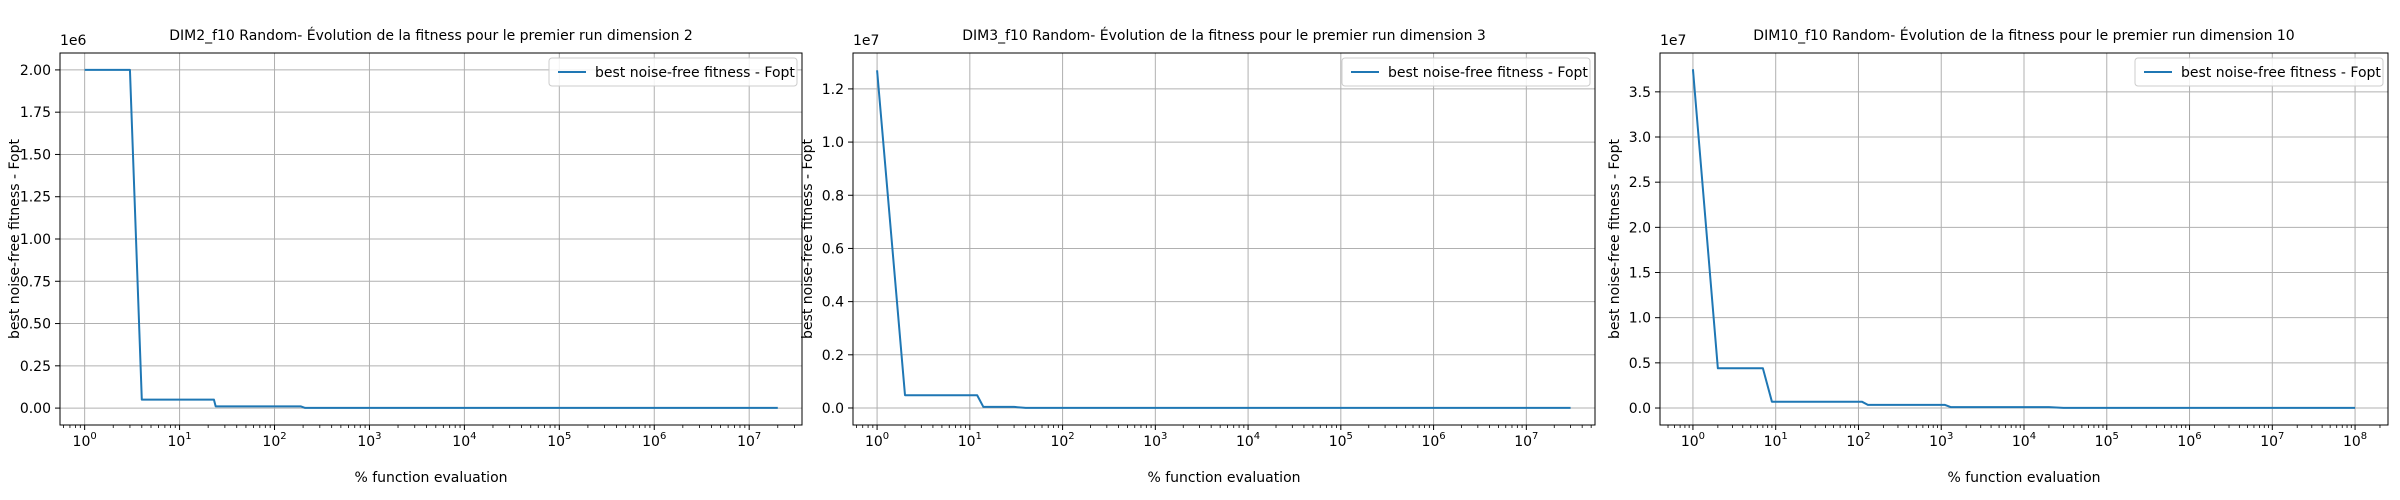  Describe the element at coordinates (2355, 440) in the screenshot. I see `x-tick-label: 10⁸` at that location.